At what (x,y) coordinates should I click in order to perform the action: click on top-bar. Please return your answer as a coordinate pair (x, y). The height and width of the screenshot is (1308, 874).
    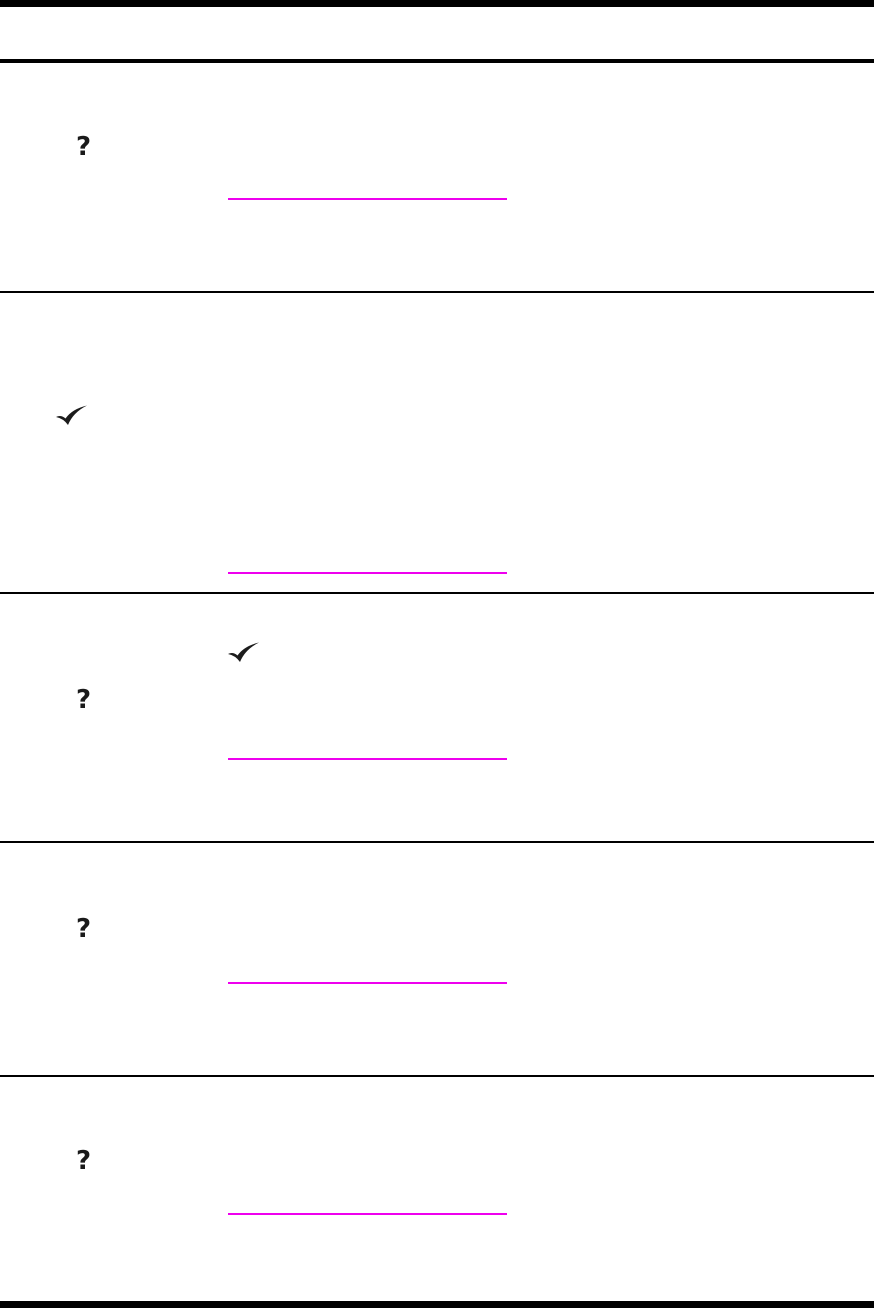
    Looking at the image, I should click on (437, 3).